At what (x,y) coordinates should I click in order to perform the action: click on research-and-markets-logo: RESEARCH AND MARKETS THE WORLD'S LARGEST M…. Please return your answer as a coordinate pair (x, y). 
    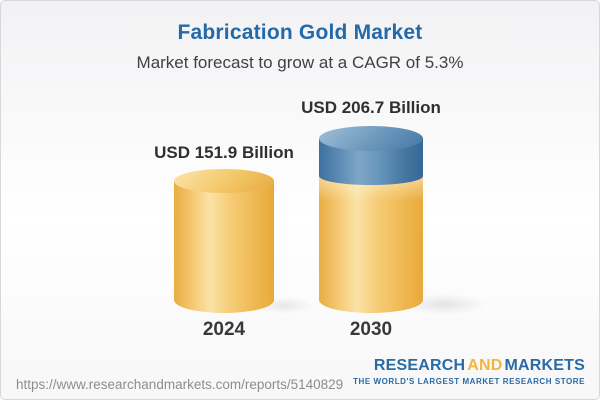
    Looking at the image, I should click on (469, 372).